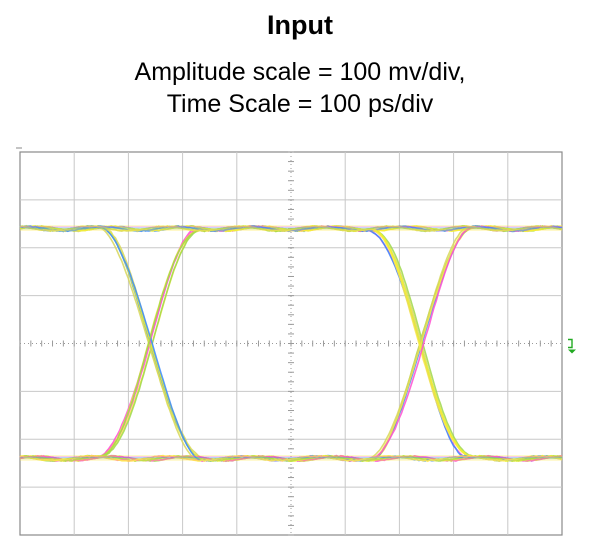 This screenshot has width=600, height=548. What do you see at coordinates (570, 343) in the screenshot?
I see `trigger-marker-icon` at bounding box center [570, 343].